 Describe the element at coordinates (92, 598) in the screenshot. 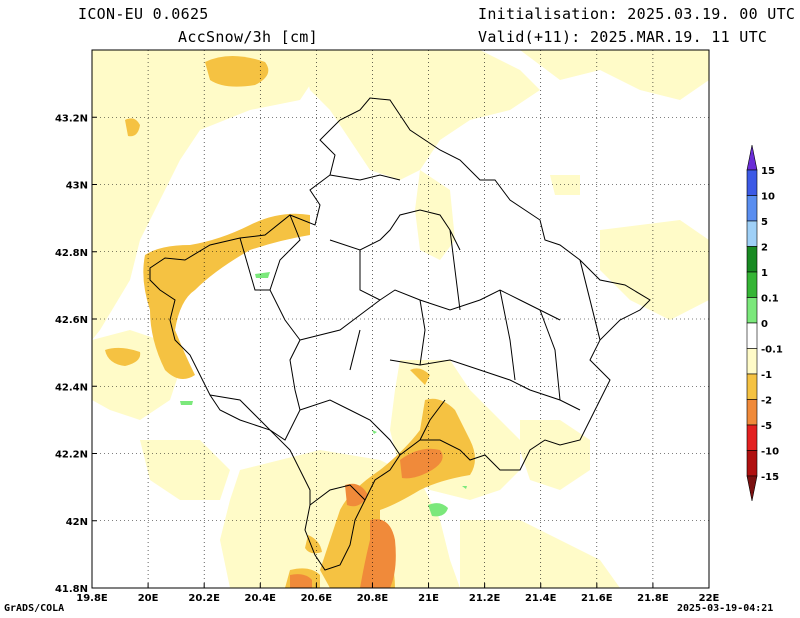

I see `x-tick-label: 19.8E` at that location.